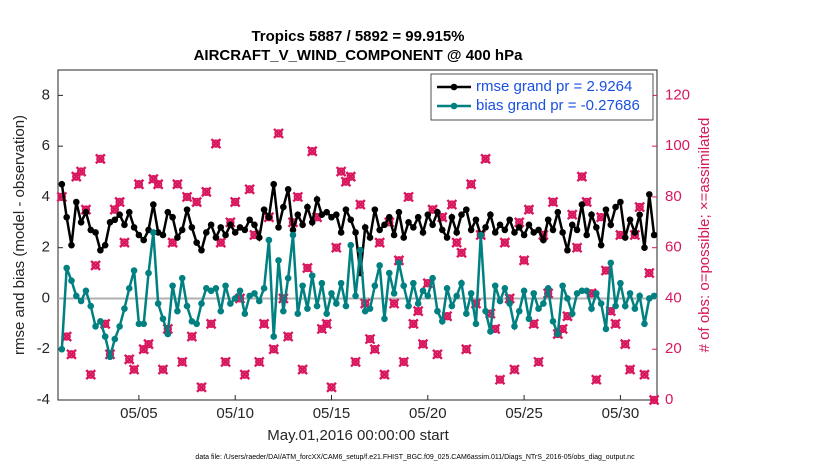  Describe the element at coordinates (673, 297) in the screenshot. I see `y2-tick-label: 40` at that location.